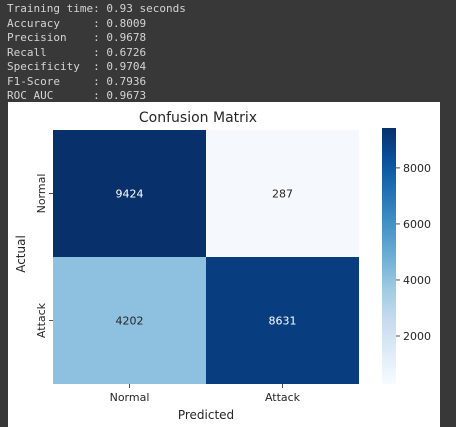 This screenshot has width=456, height=427. Describe the element at coordinates (120, 37) in the screenshot. I see `metric-value: : 0.9678` at that location.